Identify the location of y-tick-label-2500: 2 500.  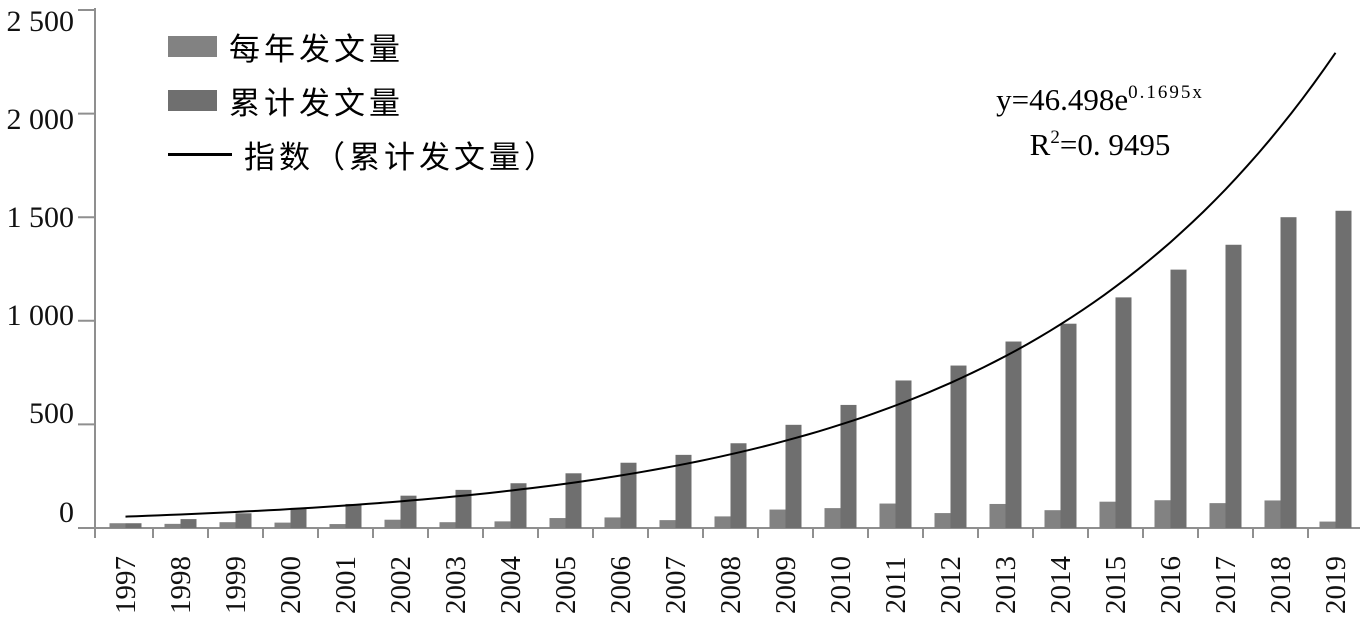
(40, 21).